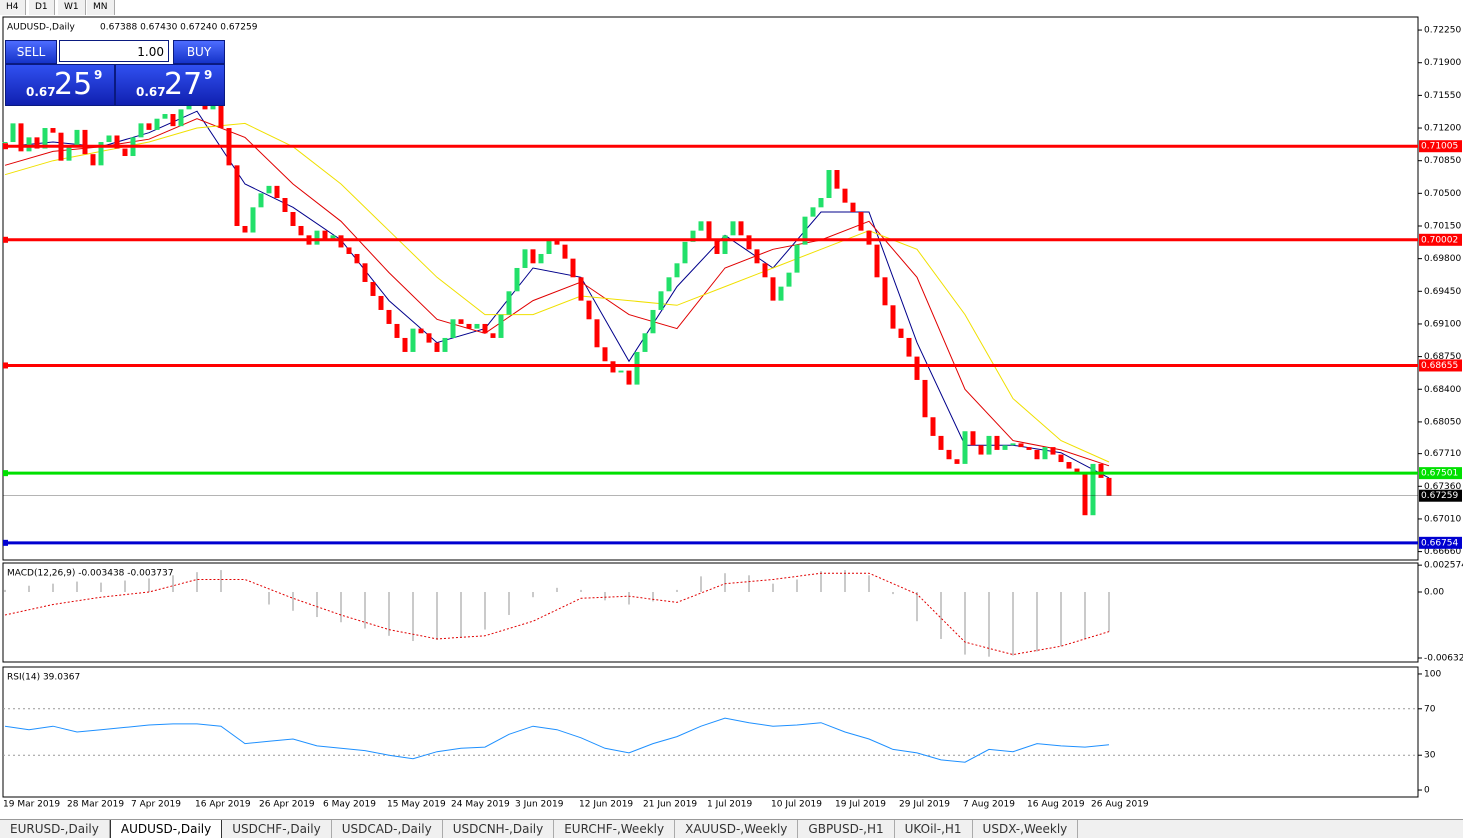 Image resolution: width=1463 pixels, height=838 pixels. What do you see at coordinates (1439, 496) in the screenshot?
I see `level-label: 0.67259` at bounding box center [1439, 496].